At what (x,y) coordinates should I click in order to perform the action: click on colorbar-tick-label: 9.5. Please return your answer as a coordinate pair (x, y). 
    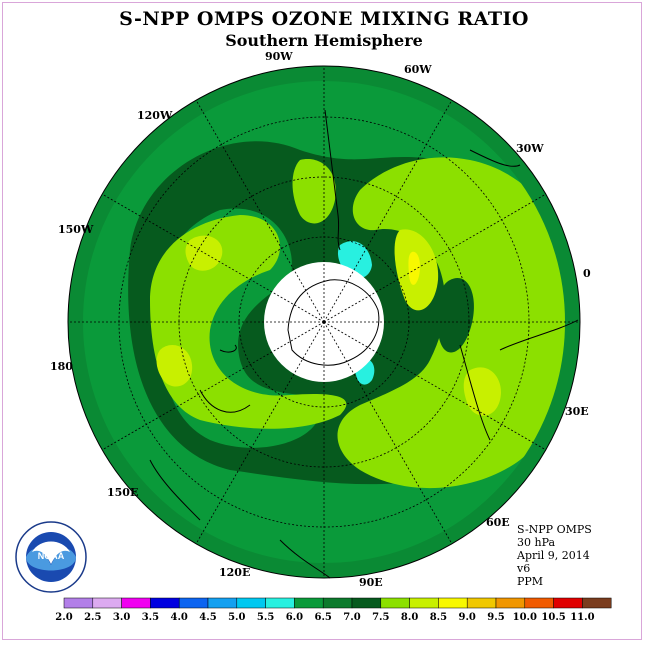
    Looking at the image, I should click on (495, 617).